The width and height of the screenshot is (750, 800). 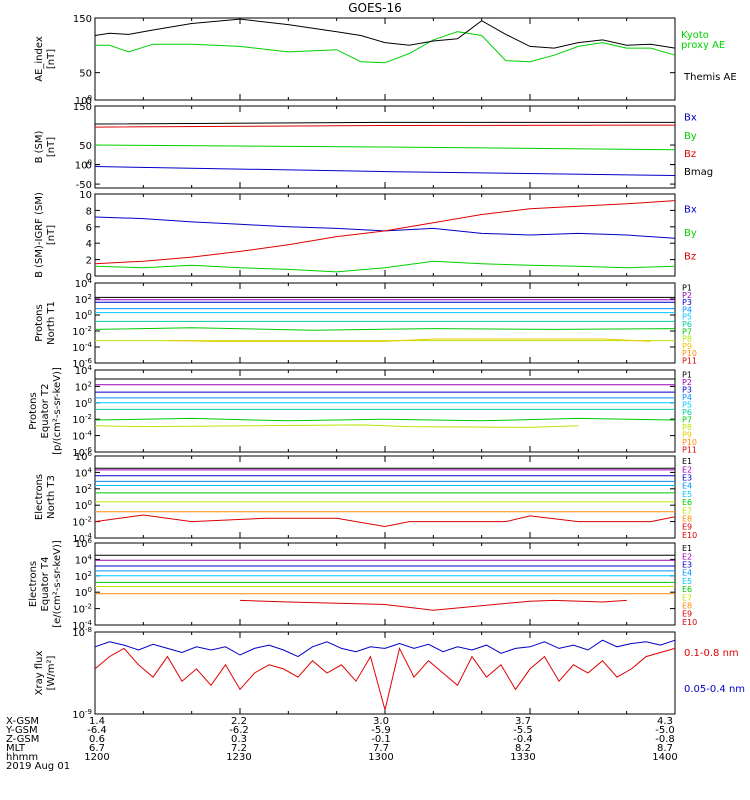 What do you see at coordinates (690, 154) in the screenshot?
I see `legend-label: Bz` at bounding box center [690, 154].